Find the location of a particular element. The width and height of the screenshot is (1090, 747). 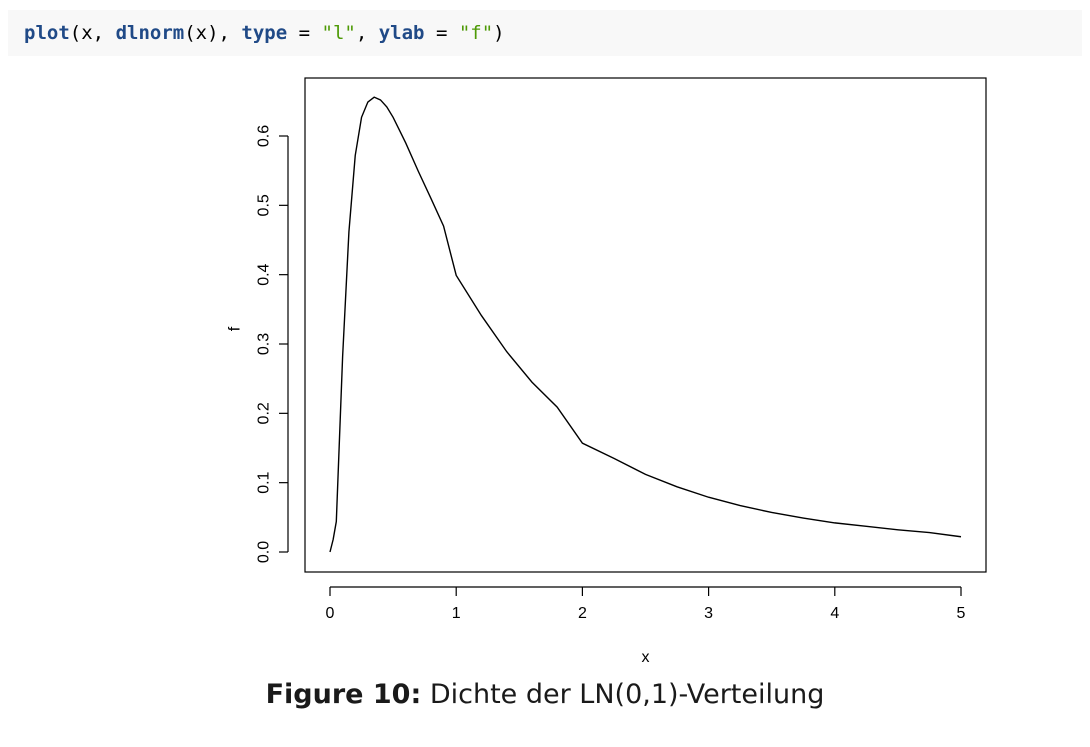

figure-caption-text: Dichte der LN(0,1)-Verteilung is located at coordinates (623, 694).